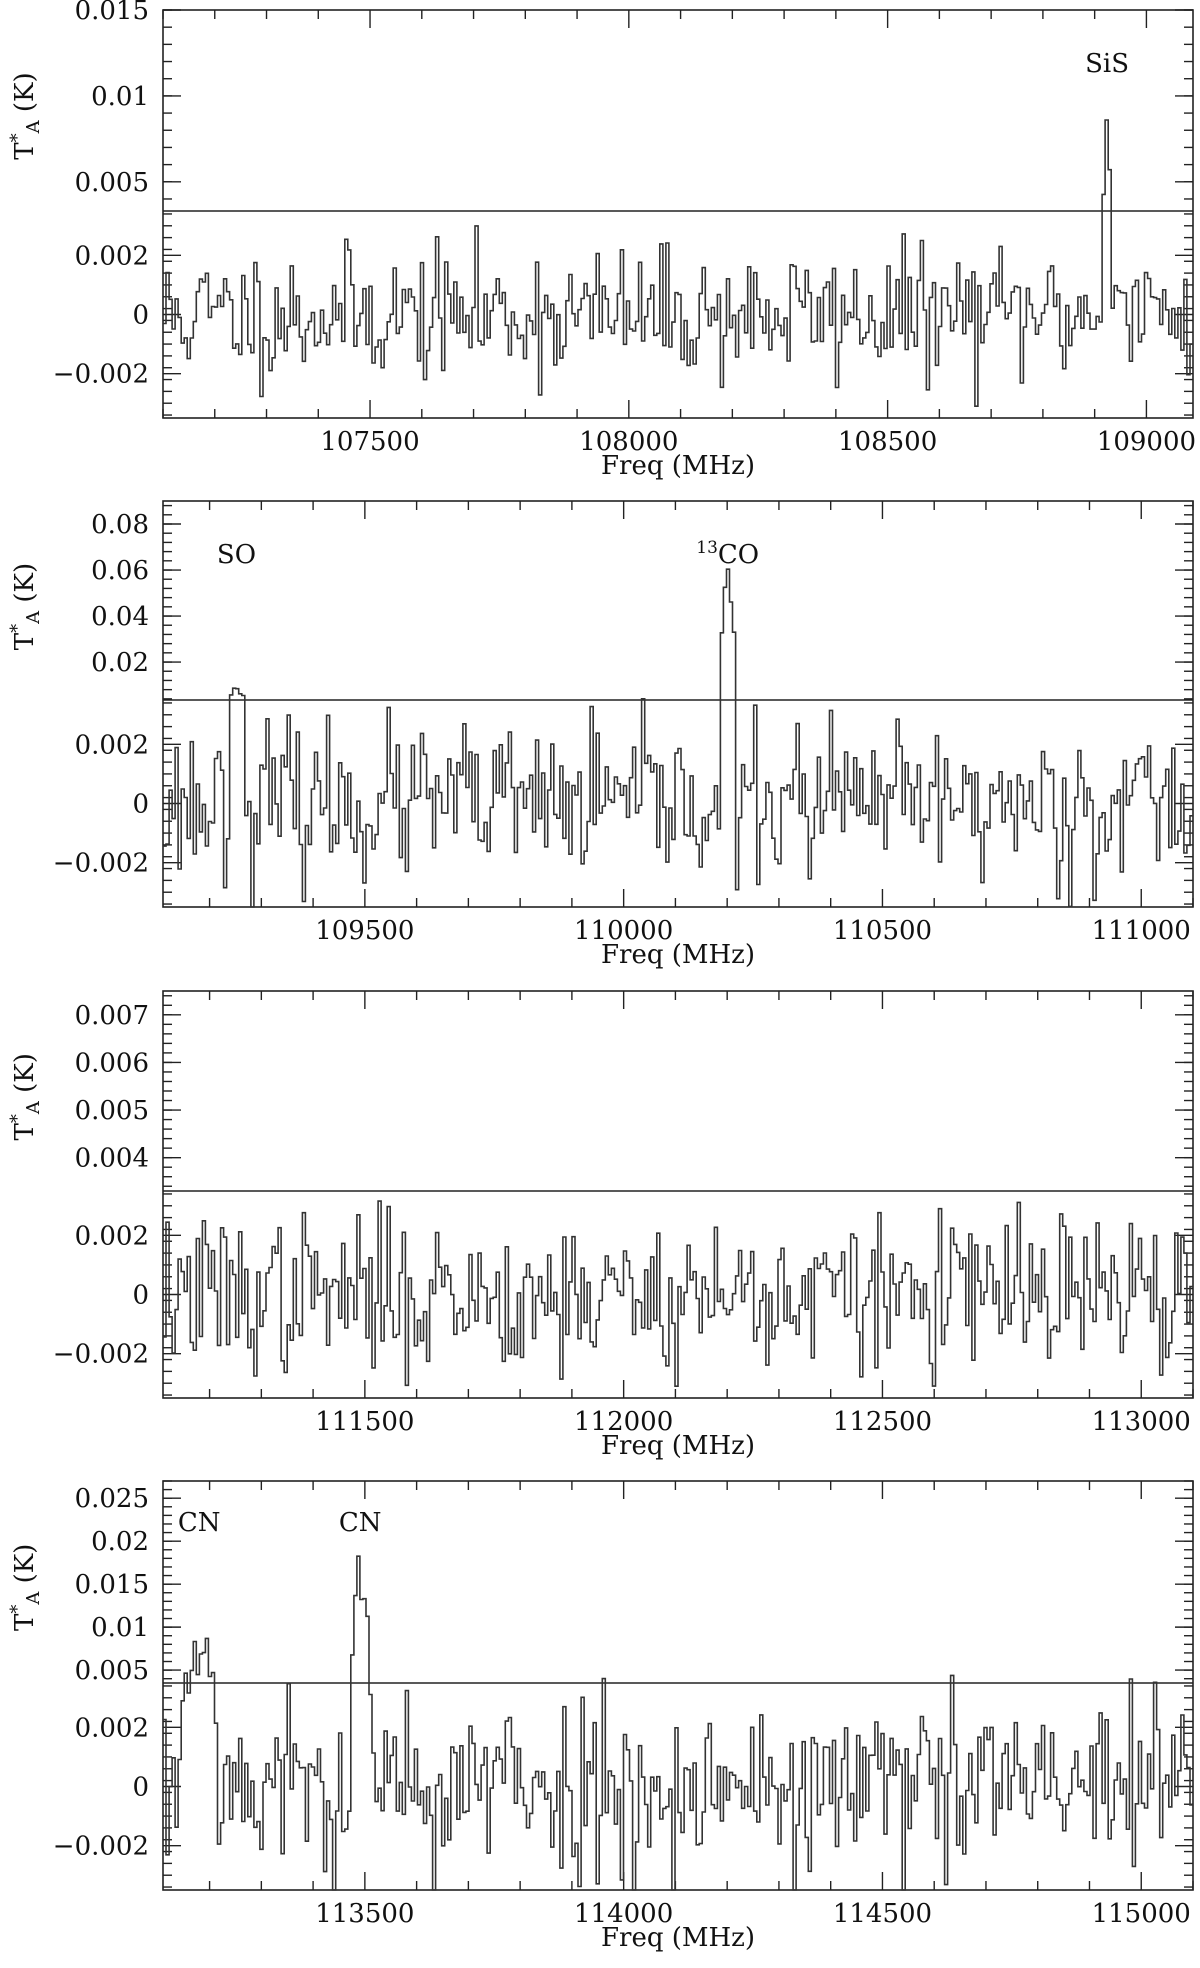  Describe the element at coordinates (882, 931) in the screenshot. I see `x-tick-label: 110500` at that location.